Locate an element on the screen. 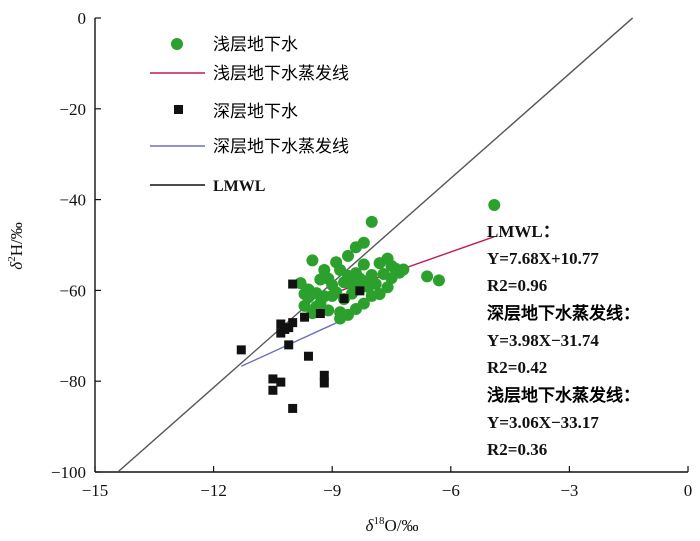 Image resolution: width=700 pixels, height=541 pixels. legend: 浅层地下水 浅层地下水蒸发线 深层地下水 深层地下水蒸发线 LMWL is located at coordinates (249, 115).